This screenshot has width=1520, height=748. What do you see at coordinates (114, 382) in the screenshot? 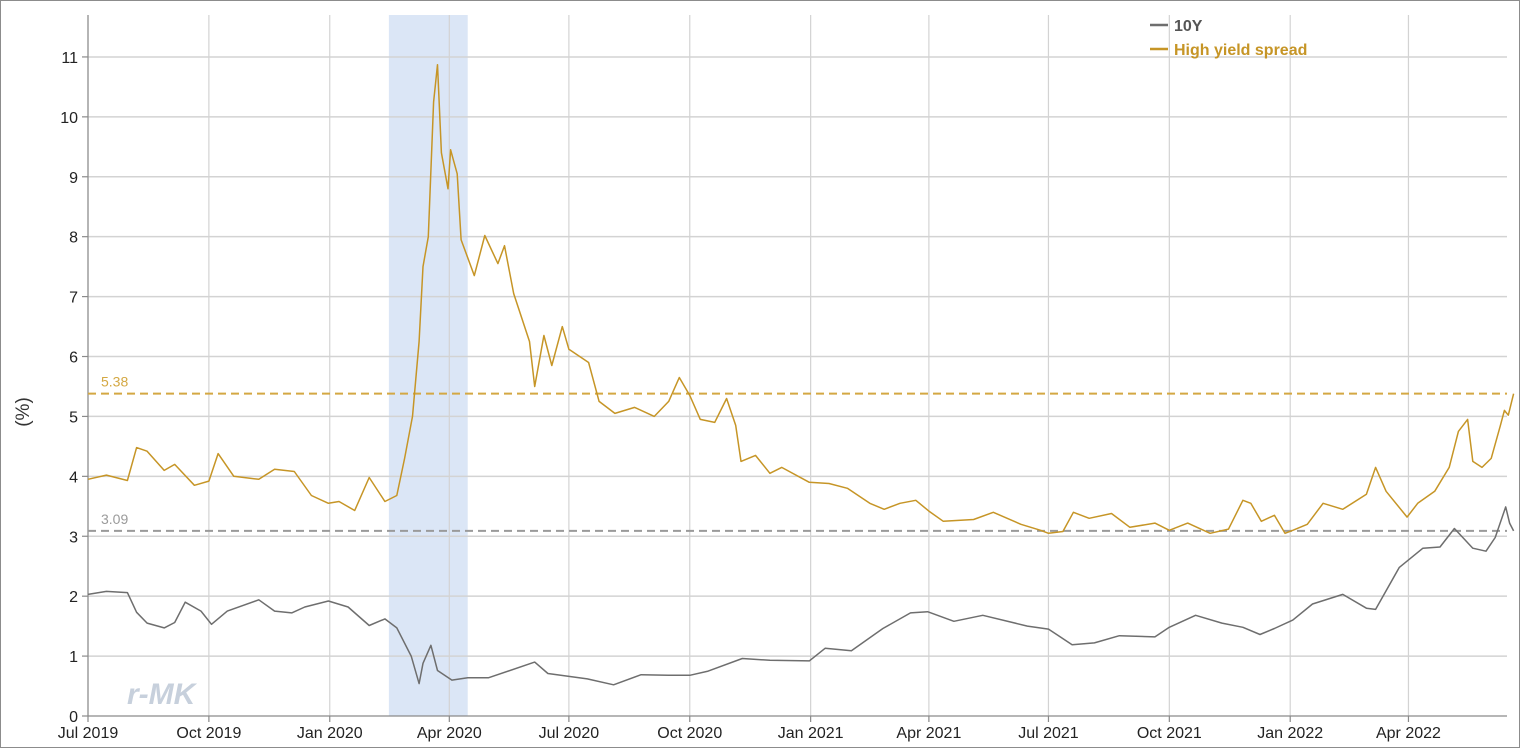
I see `reference-line-label: 5.38` at bounding box center [114, 382].